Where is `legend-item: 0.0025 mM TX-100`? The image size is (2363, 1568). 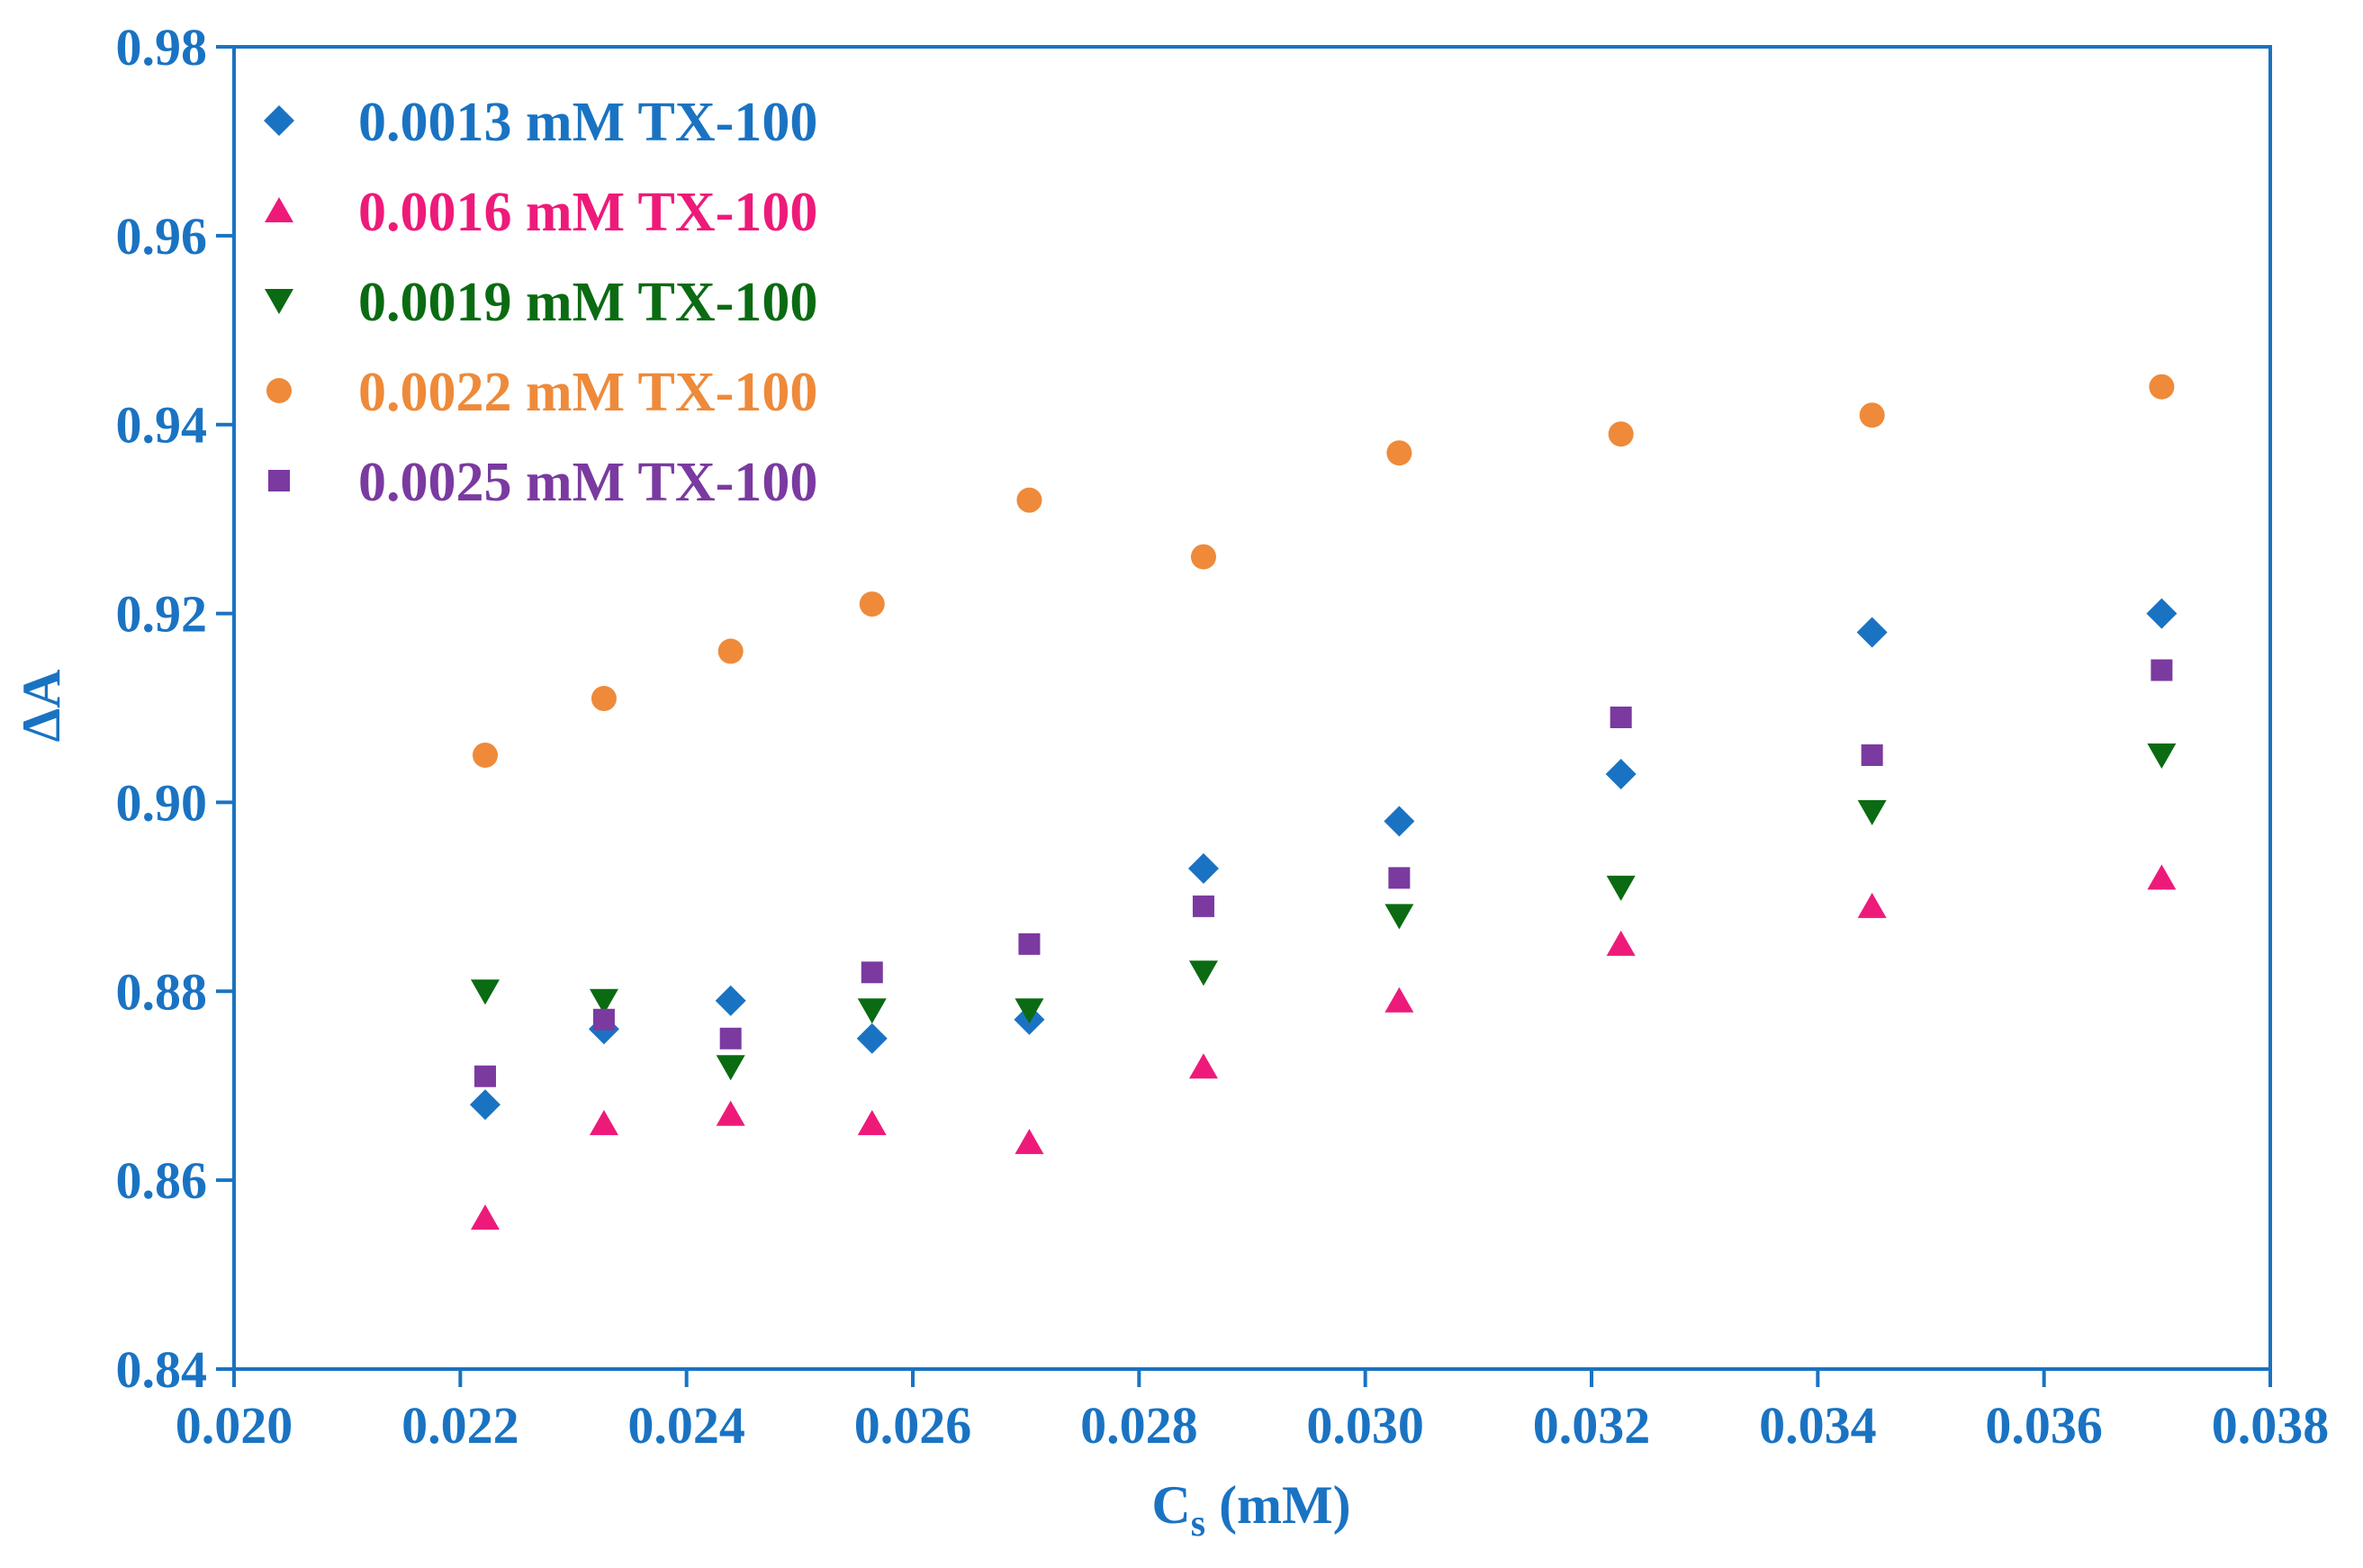
legend-item: 0.0025 mM TX-100 is located at coordinates (542, 483).